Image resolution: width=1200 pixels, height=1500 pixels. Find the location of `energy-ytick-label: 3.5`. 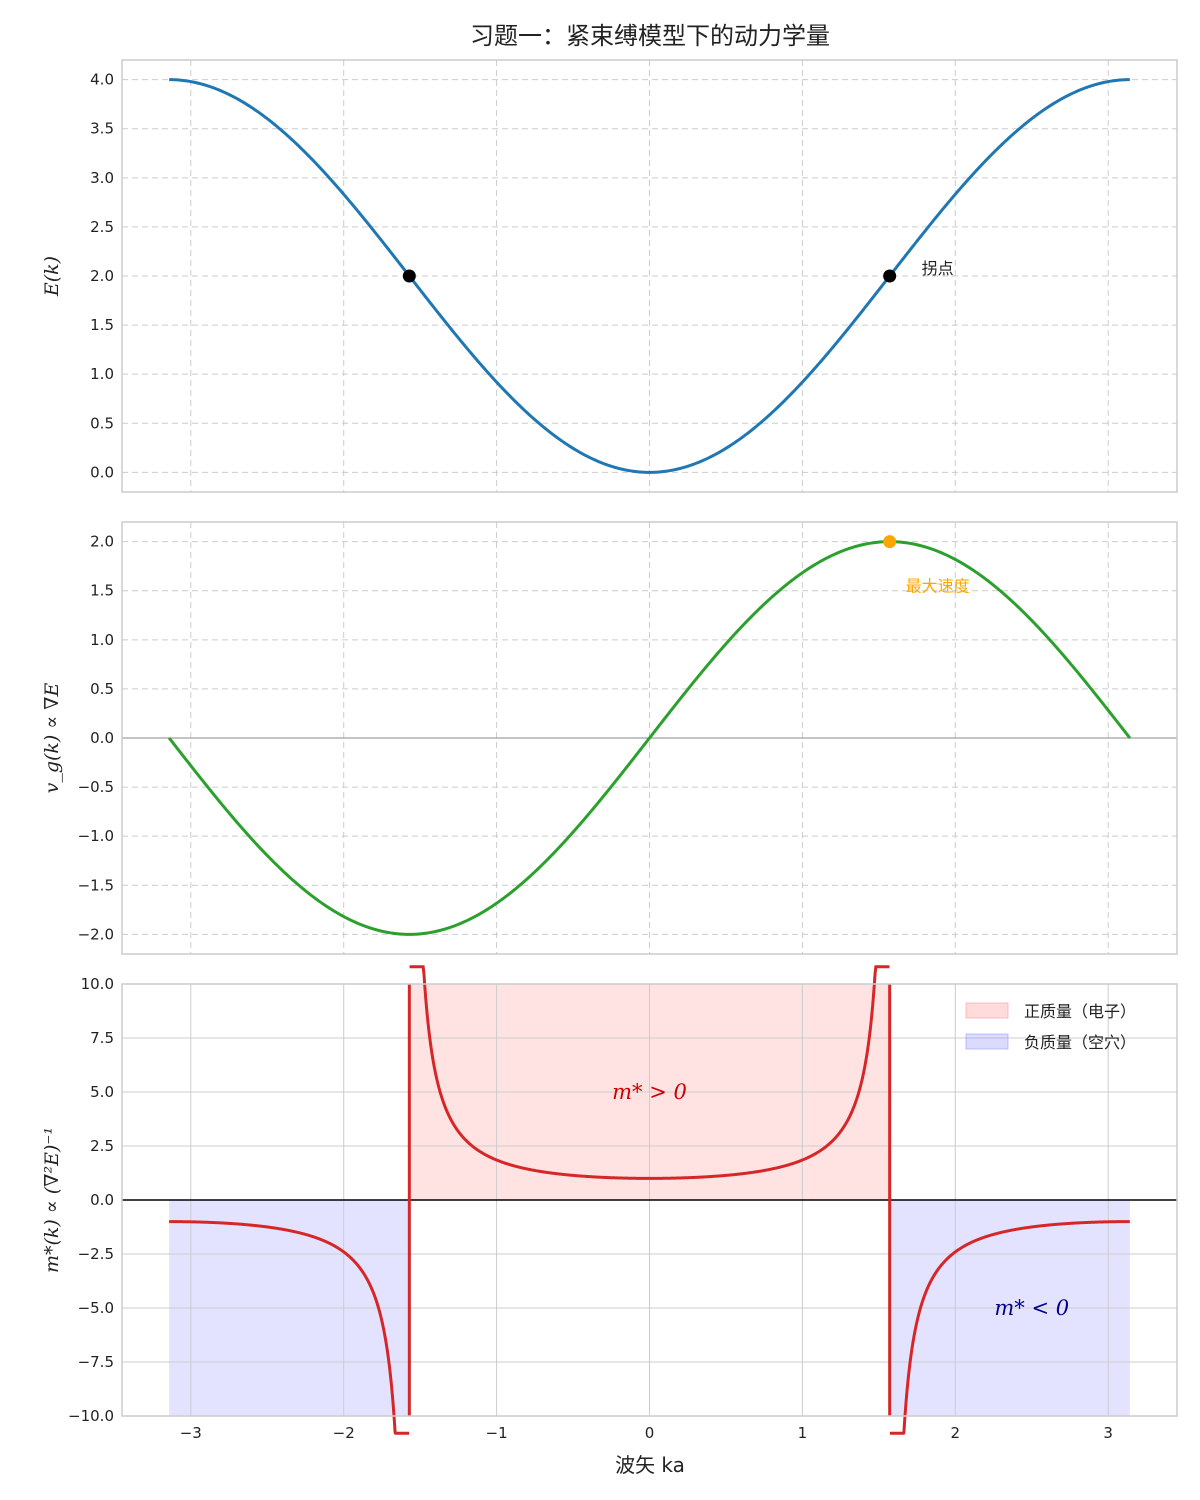

energy-ytick-label: 3.5 is located at coordinates (102, 129).